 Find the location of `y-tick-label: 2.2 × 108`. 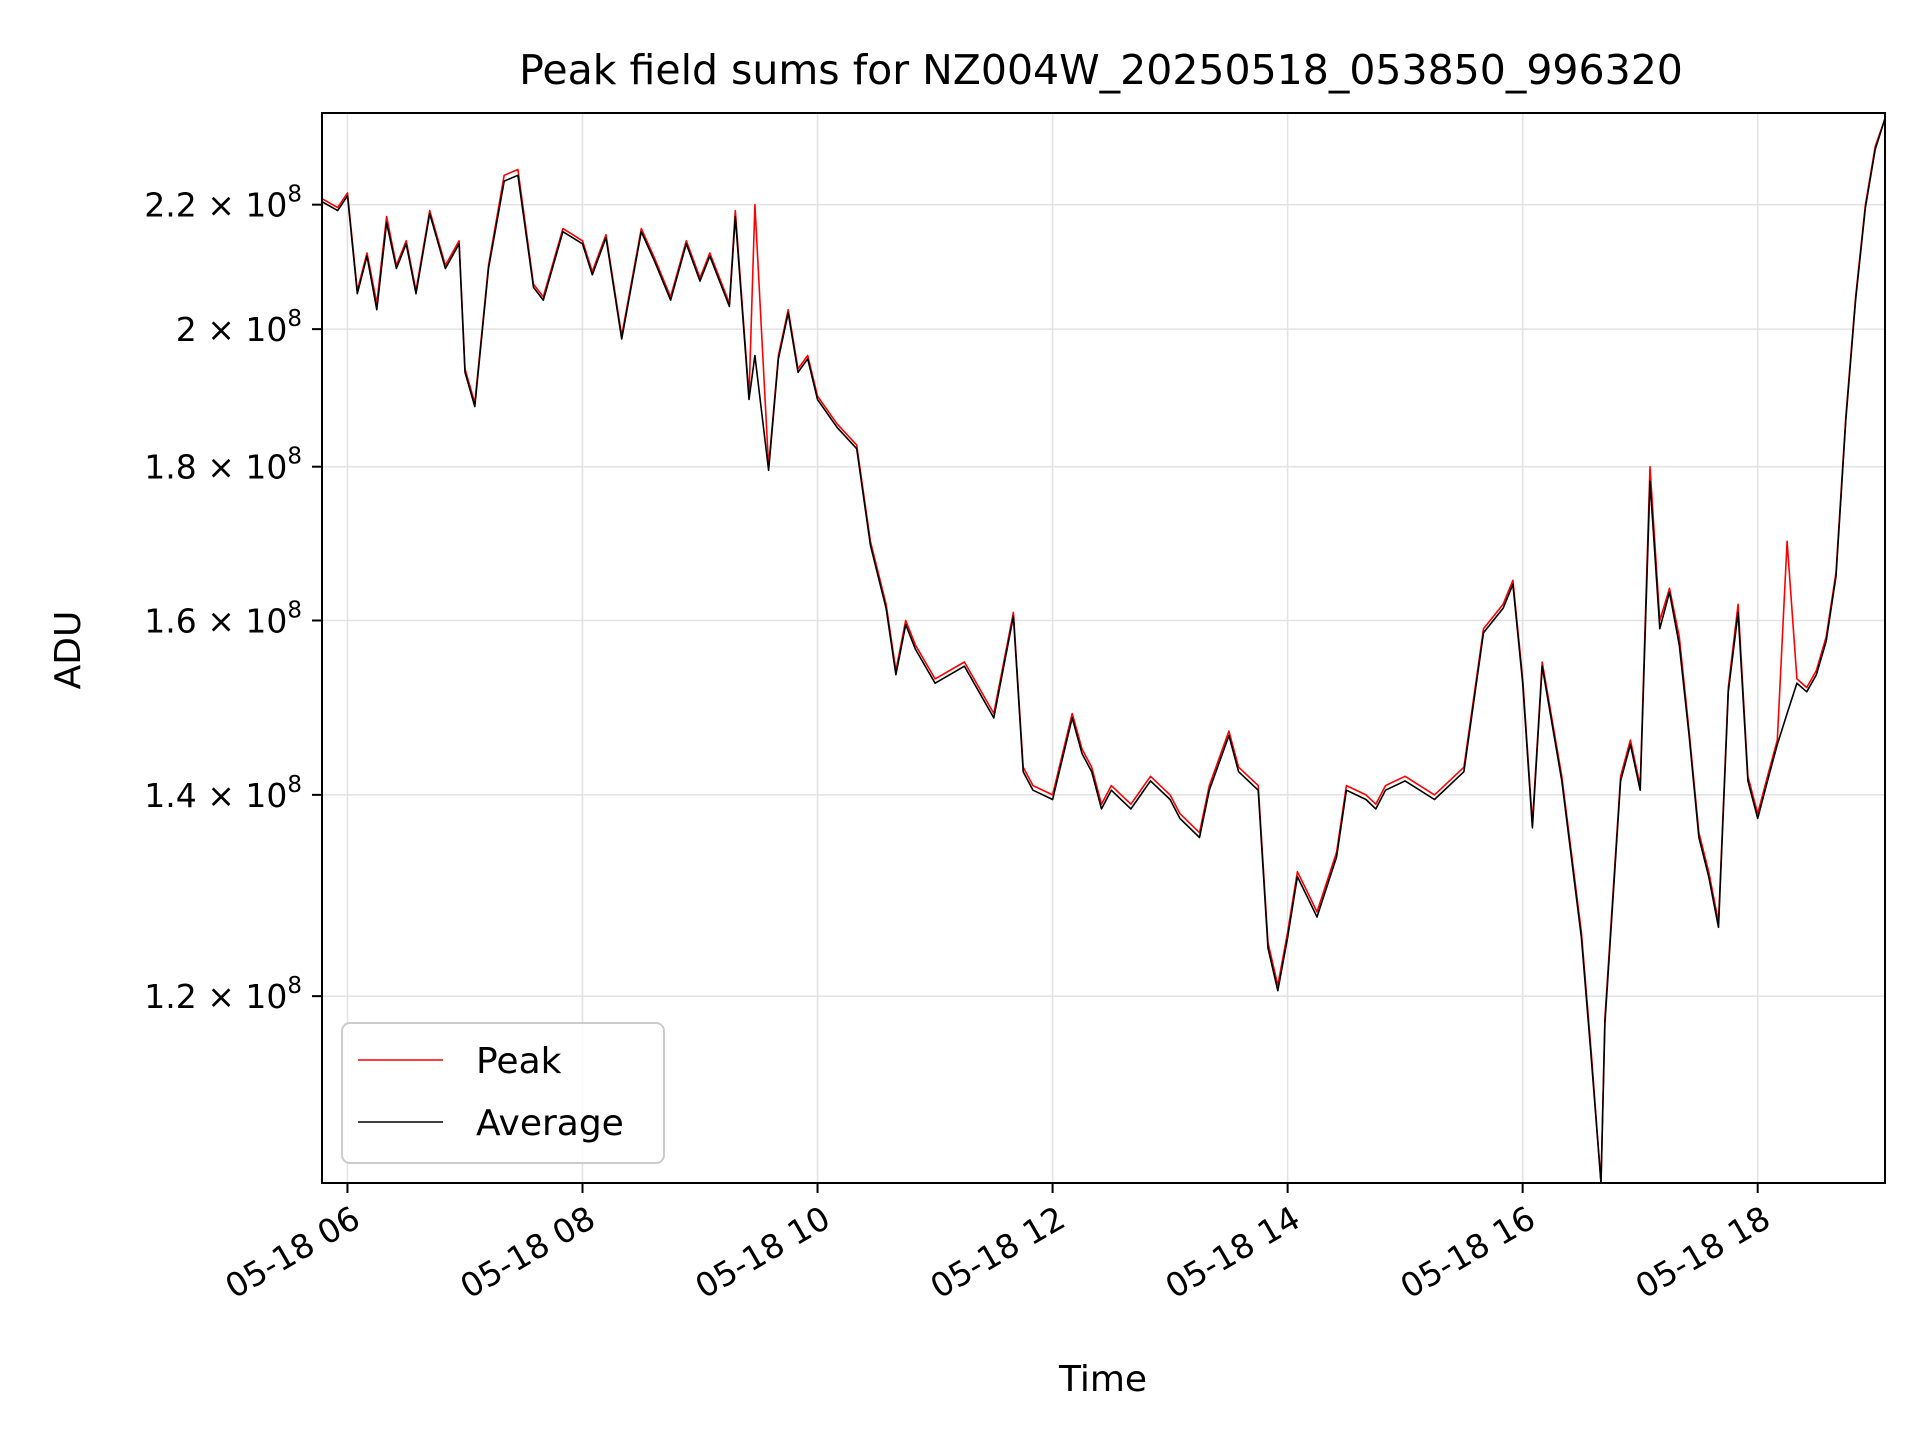

y-tick-label: 2.2 × 108 is located at coordinates (223, 203).